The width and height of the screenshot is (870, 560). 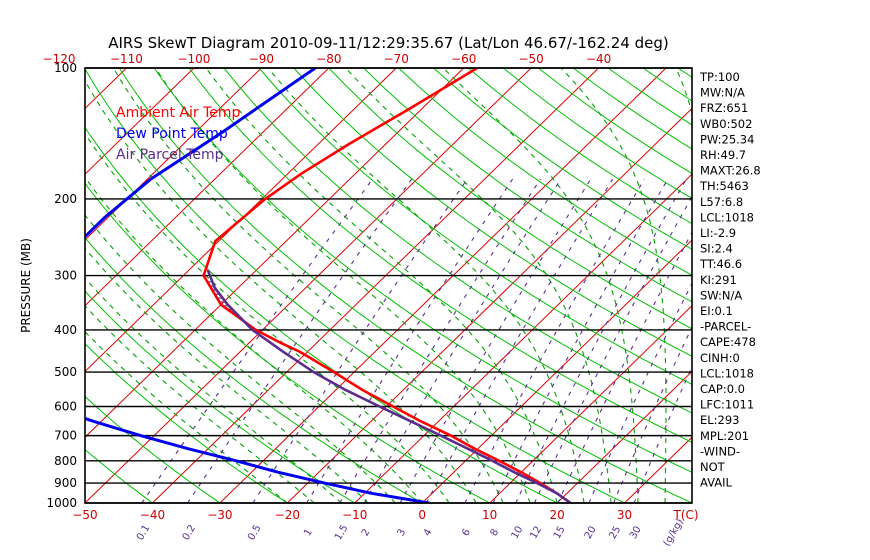 I want to click on top-temp-tick: −90, so click(x=261, y=59).